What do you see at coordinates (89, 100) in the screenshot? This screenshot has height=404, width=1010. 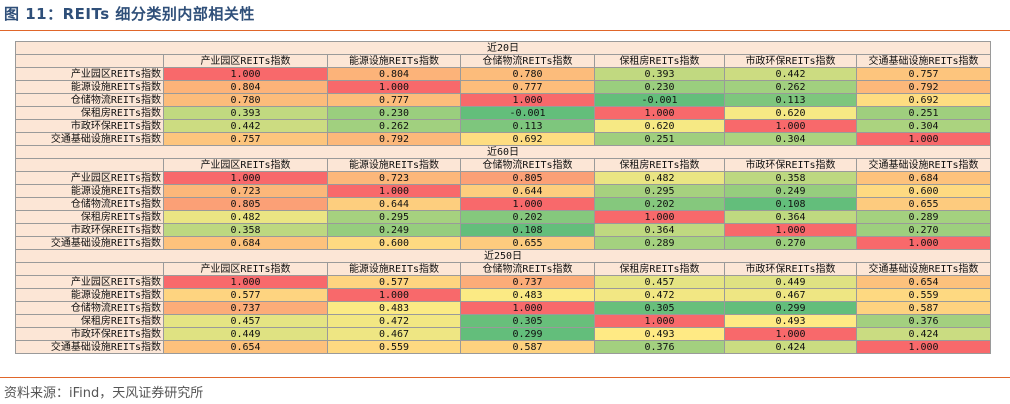 I see `row-label: 仓储物流REITs指数` at bounding box center [89, 100].